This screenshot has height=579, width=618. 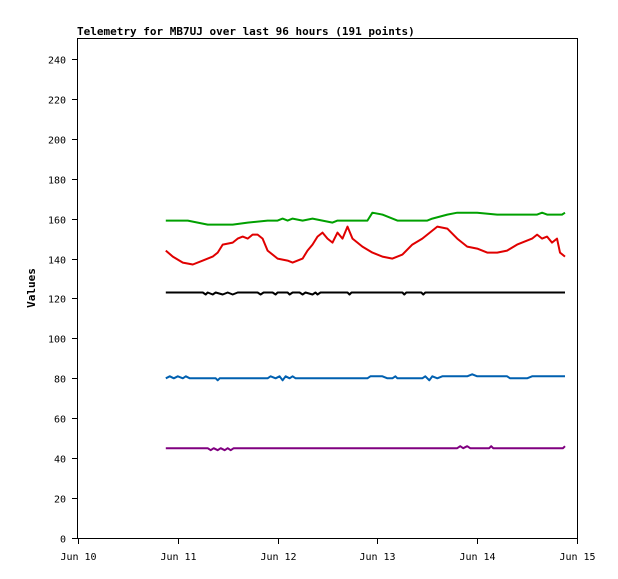 What do you see at coordinates (57, 61) in the screenshot?
I see `y-tick-label: 240` at bounding box center [57, 61].